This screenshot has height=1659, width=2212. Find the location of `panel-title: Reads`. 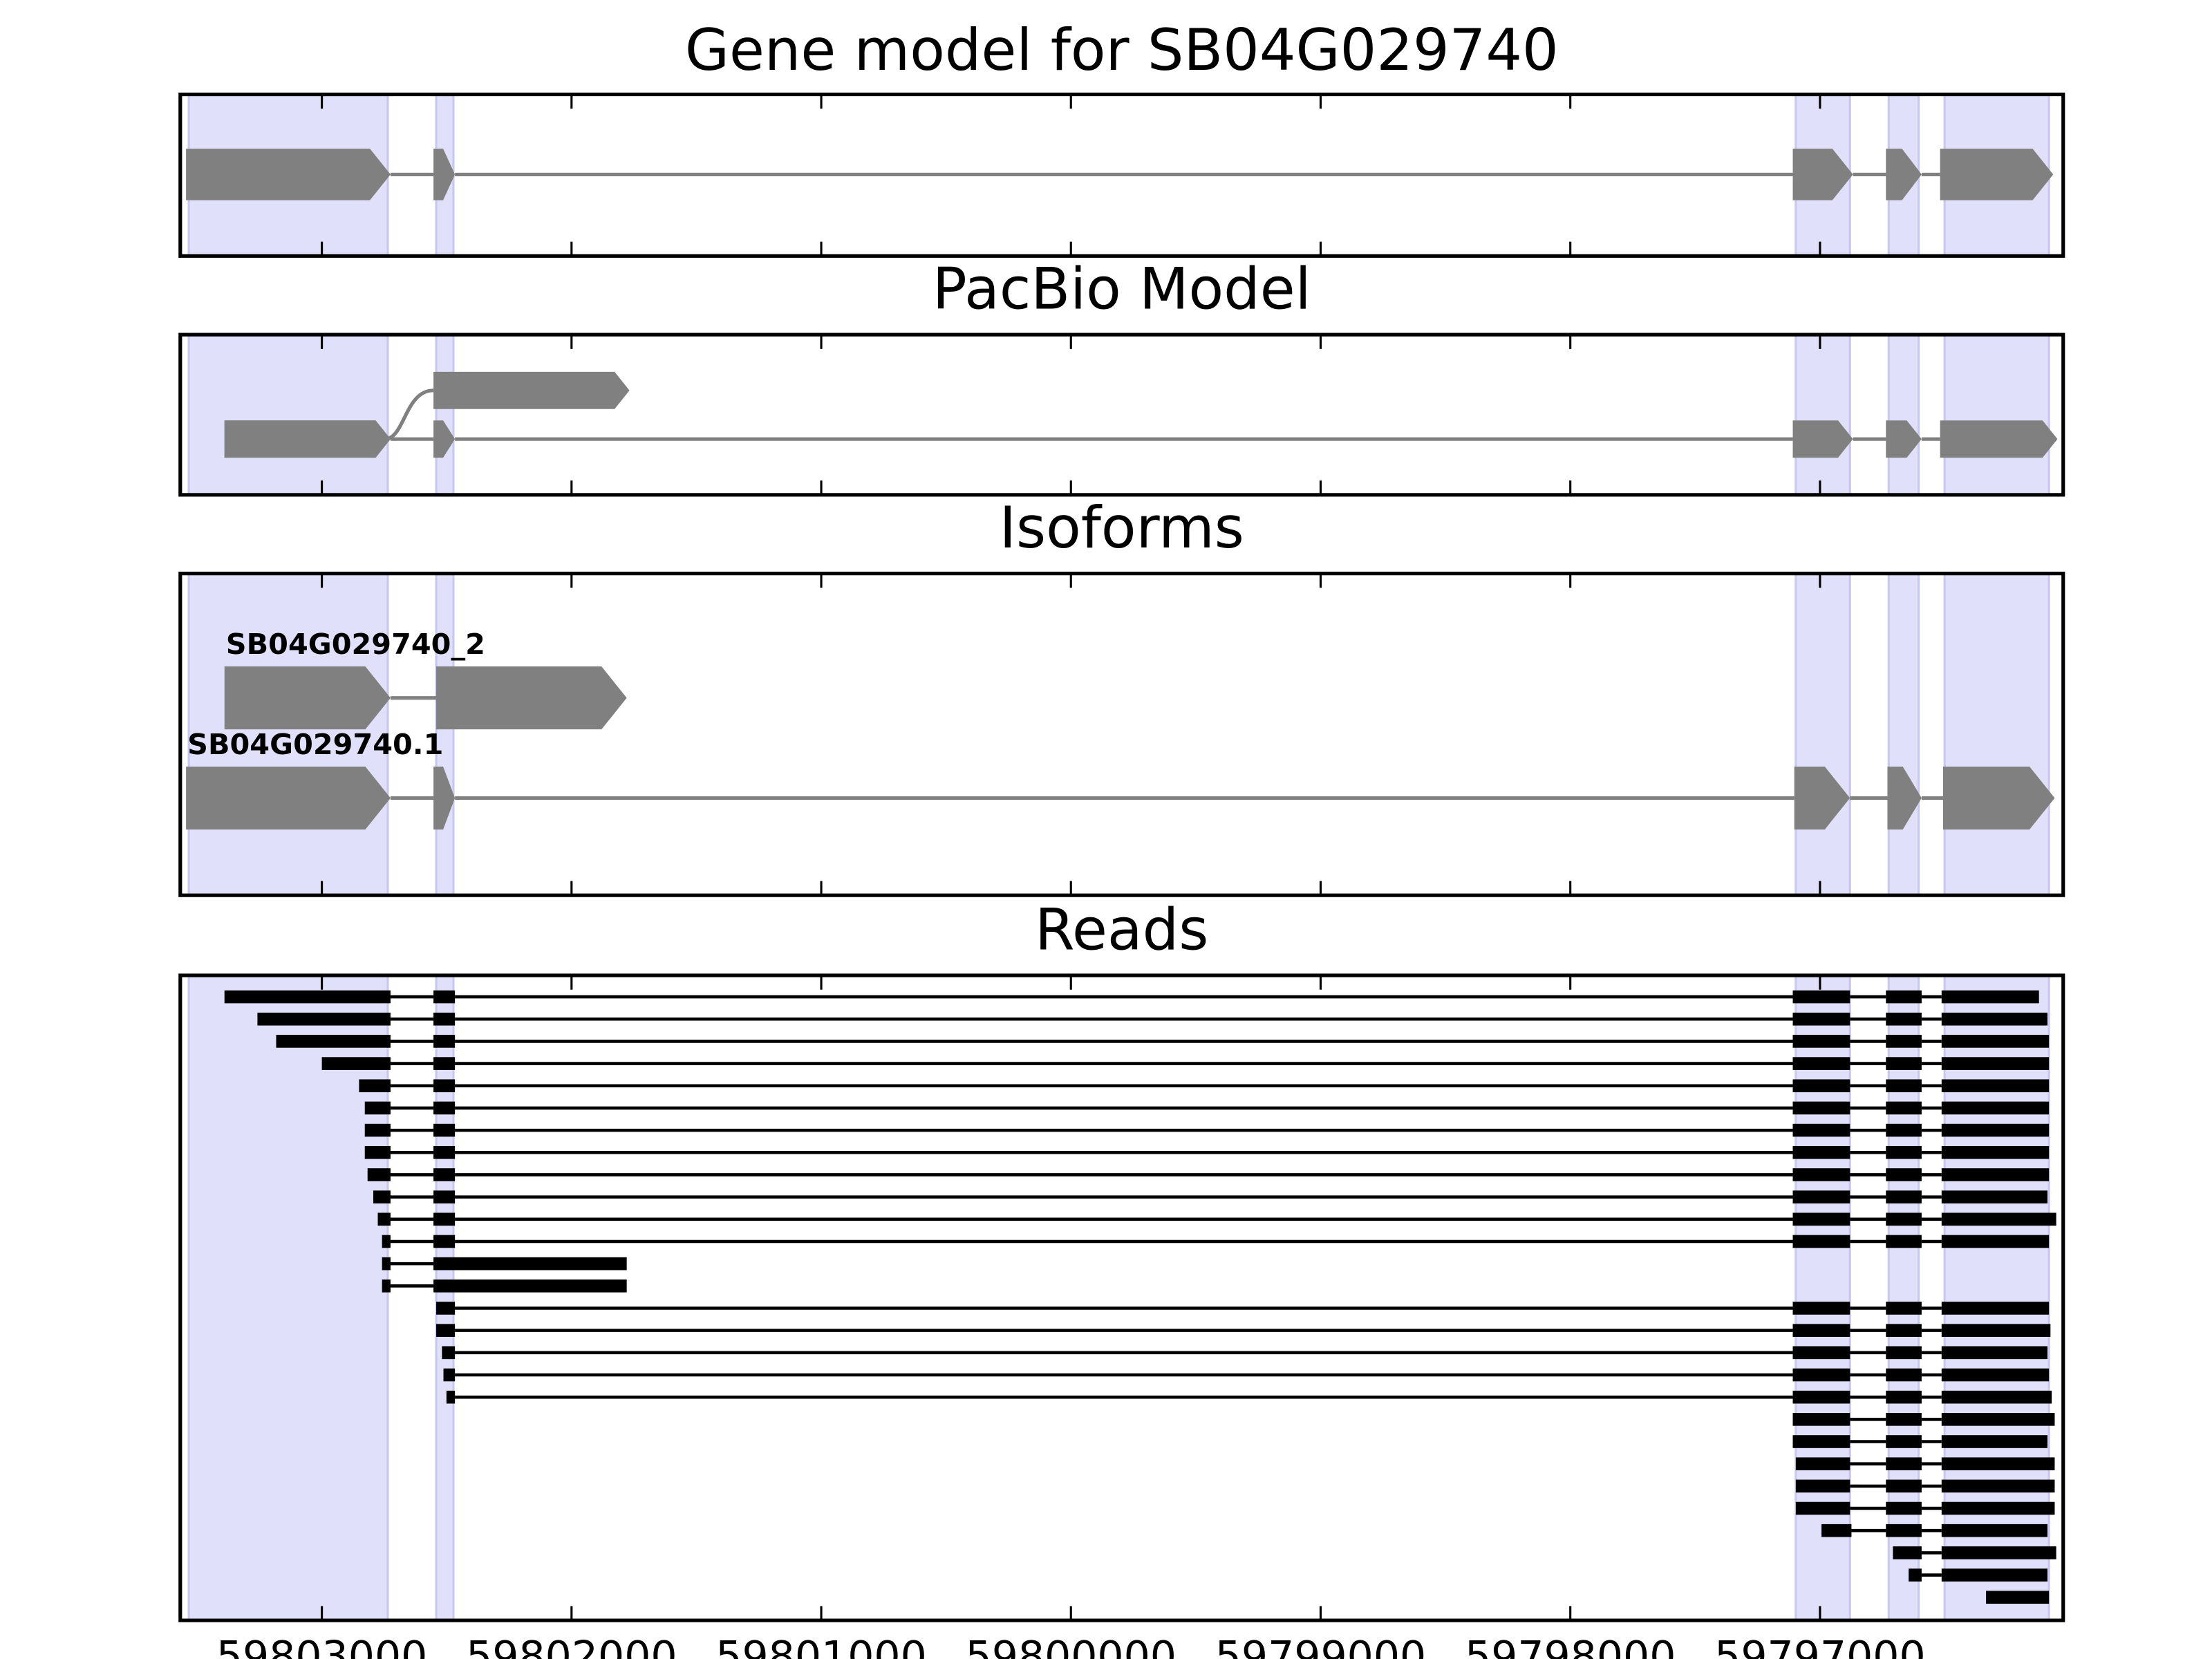

panel-title: Reads is located at coordinates (1121, 929).